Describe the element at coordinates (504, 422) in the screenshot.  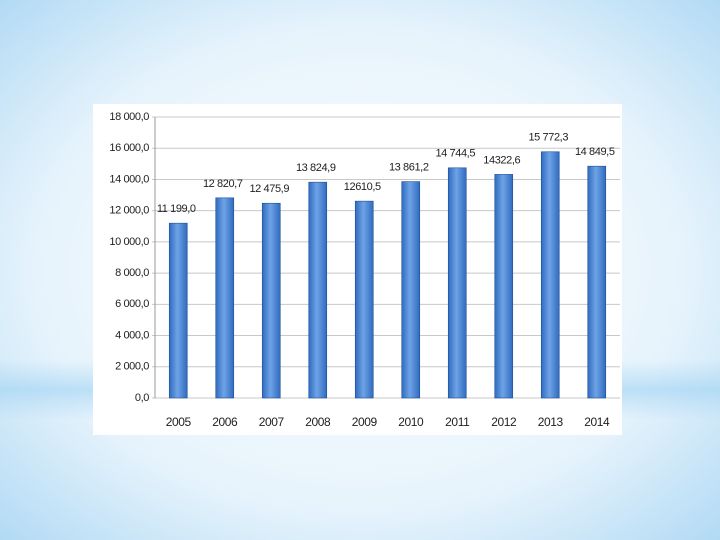
I see `x-tick-label: 2012` at that location.